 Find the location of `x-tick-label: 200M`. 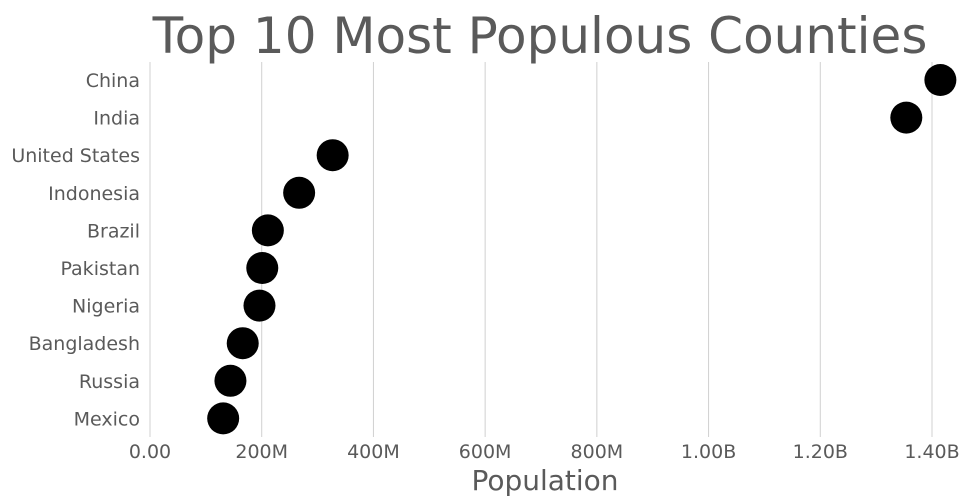

x-tick-label: 200M is located at coordinates (261, 452).